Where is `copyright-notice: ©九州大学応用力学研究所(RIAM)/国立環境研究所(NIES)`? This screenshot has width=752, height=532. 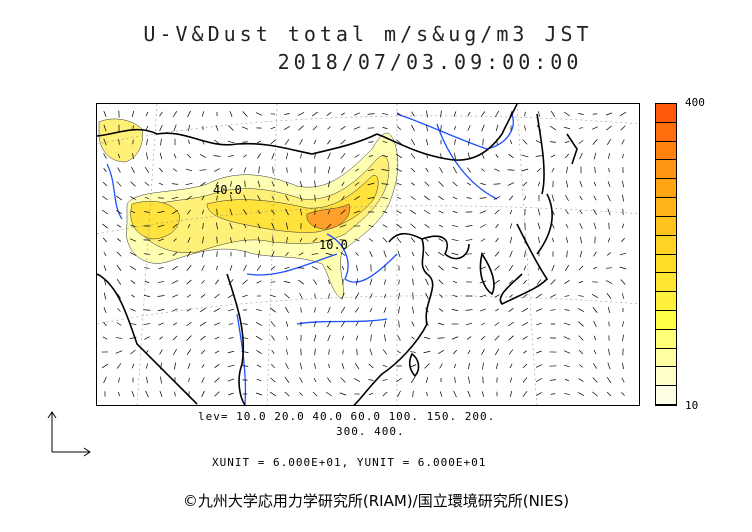
copyright-notice: ©九州大学応用力学研究所(RIAM)/国立環境研究所(NIES) is located at coordinates (376, 501).